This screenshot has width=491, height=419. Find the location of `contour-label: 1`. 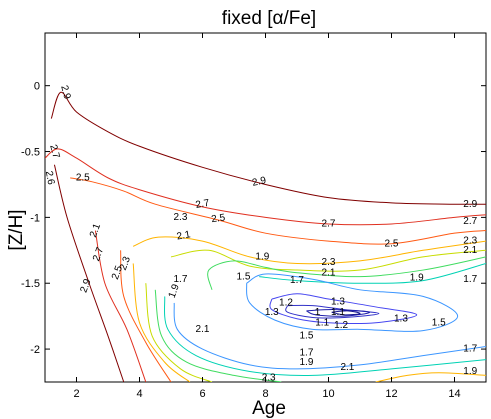

contour-label: 1 is located at coordinates (318, 312).